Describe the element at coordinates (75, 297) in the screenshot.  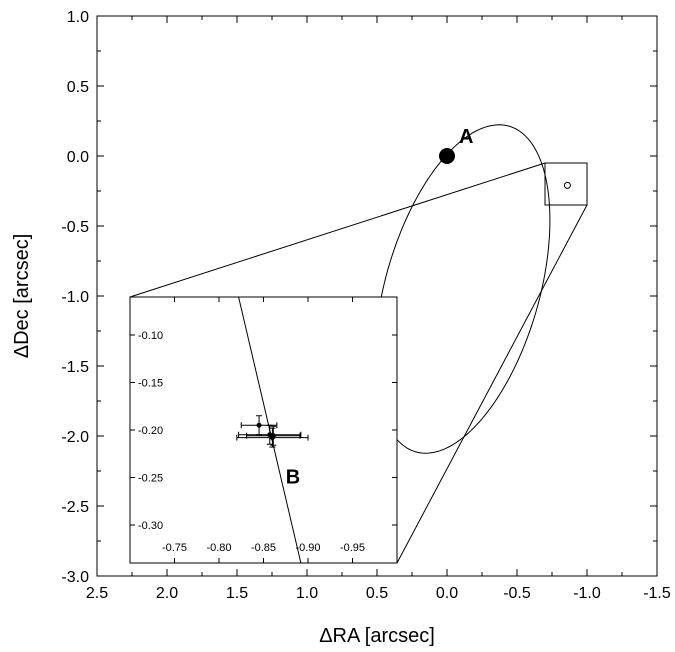
I see `y-tick-label: -1.0` at that location.